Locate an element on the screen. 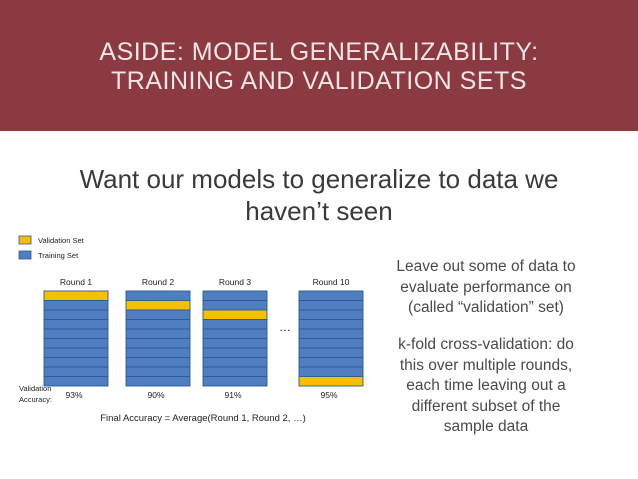  slide-title-line-2: TRAINING AND VALIDATION SETS is located at coordinates (319, 81).